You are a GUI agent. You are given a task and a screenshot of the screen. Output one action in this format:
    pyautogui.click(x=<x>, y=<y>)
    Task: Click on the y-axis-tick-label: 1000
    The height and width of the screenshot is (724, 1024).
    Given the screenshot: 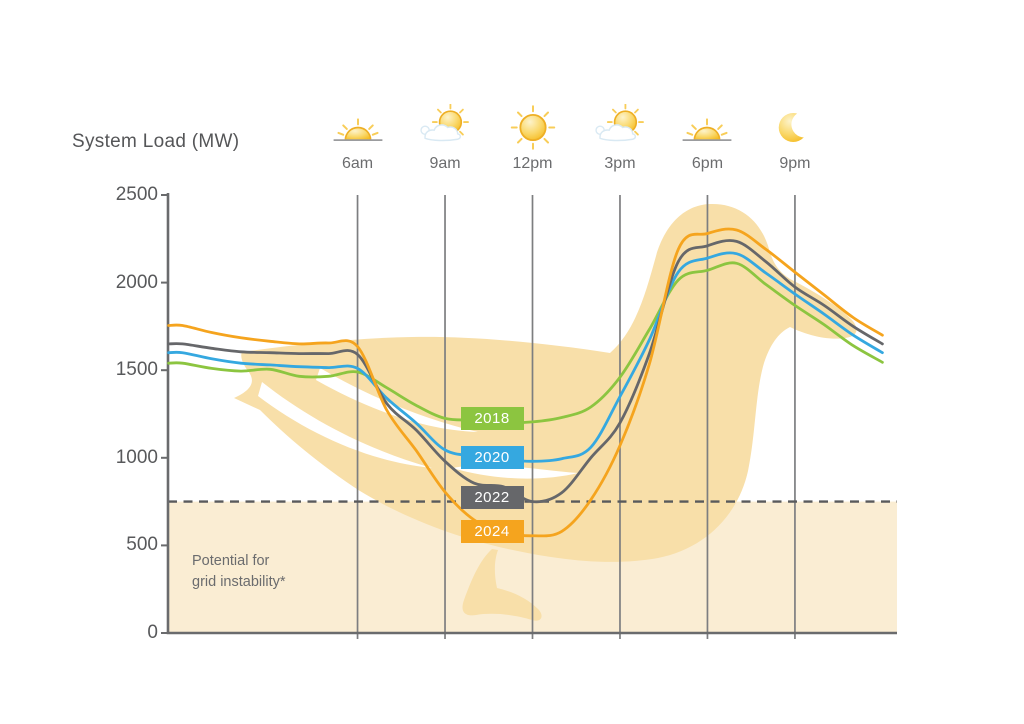 What is the action you would take?
    pyautogui.click(x=136, y=457)
    